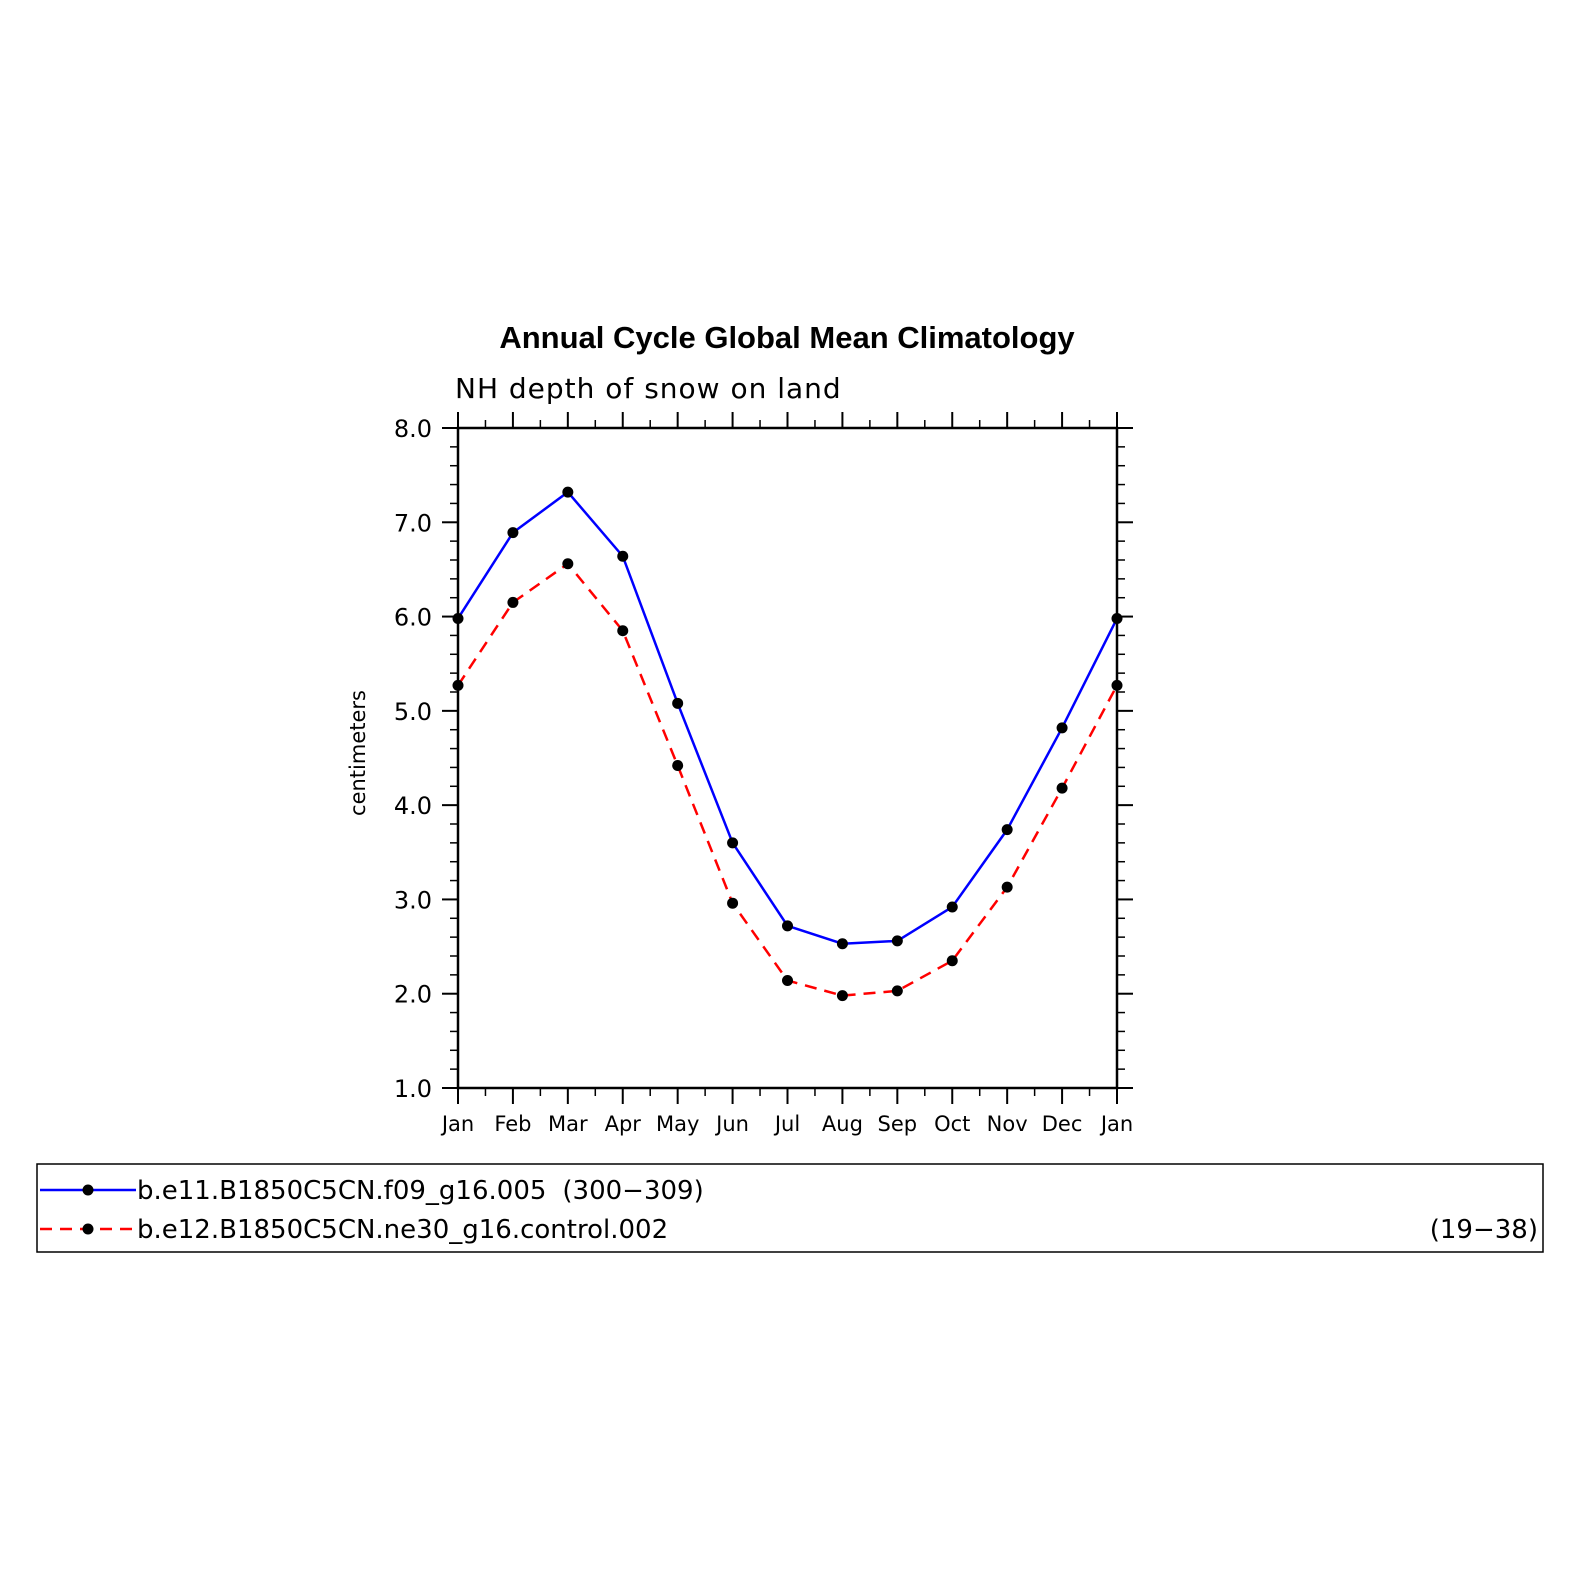 The image size is (1575, 1575). Describe the element at coordinates (787, 337) in the screenshot. I see `chart-title: Annual Cycle Global Mean Climatology` at that location.